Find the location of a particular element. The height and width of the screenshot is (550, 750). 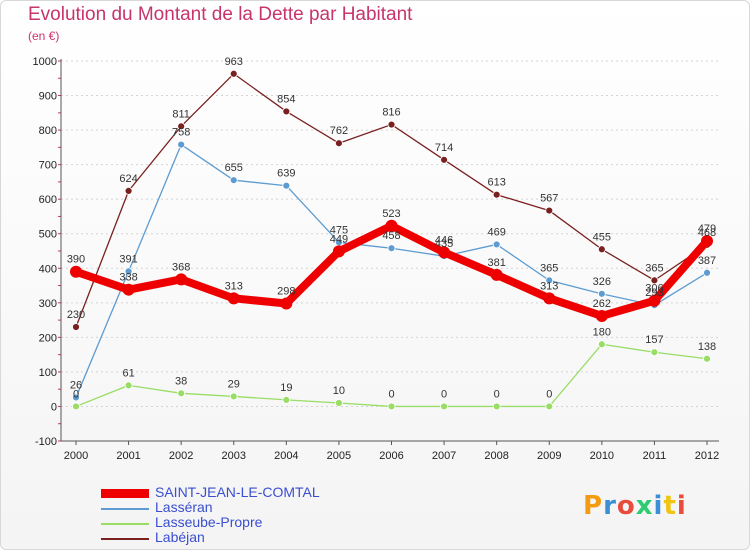

data-label: 368 is located at coordinates (181, 267).